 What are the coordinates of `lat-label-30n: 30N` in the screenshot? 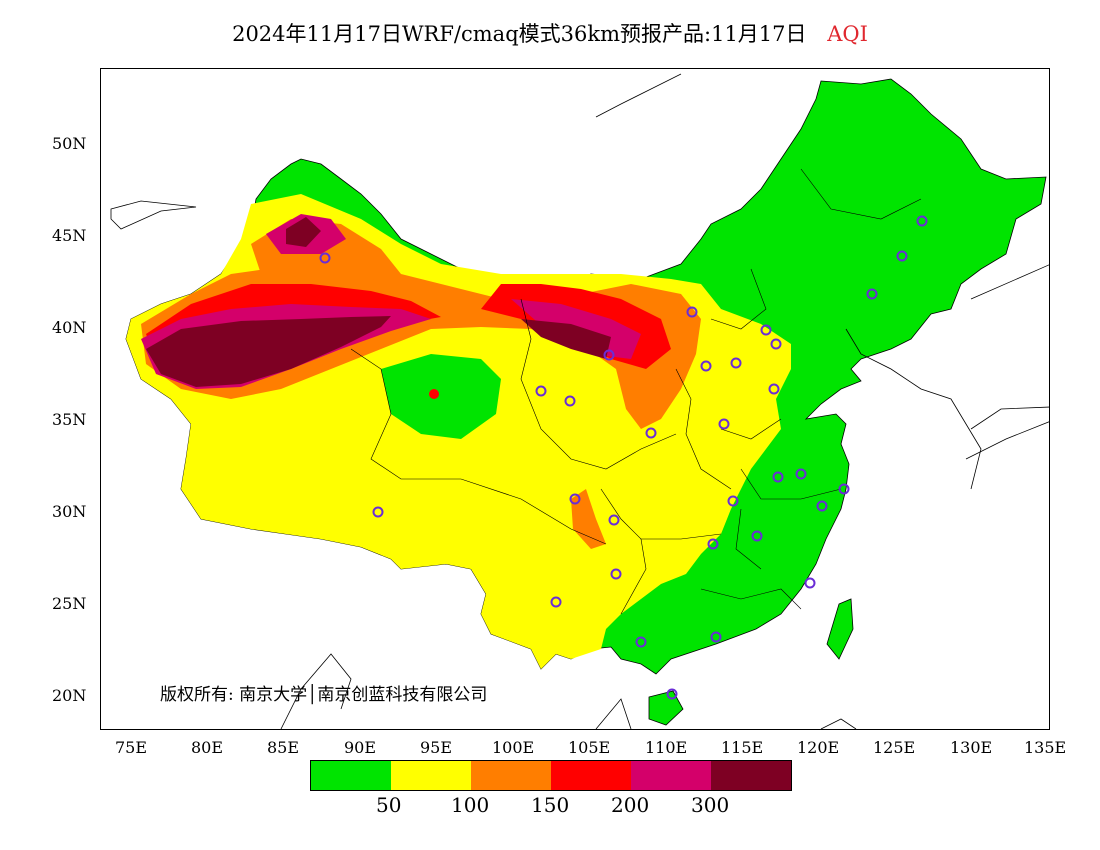 It's located at (69, 511).